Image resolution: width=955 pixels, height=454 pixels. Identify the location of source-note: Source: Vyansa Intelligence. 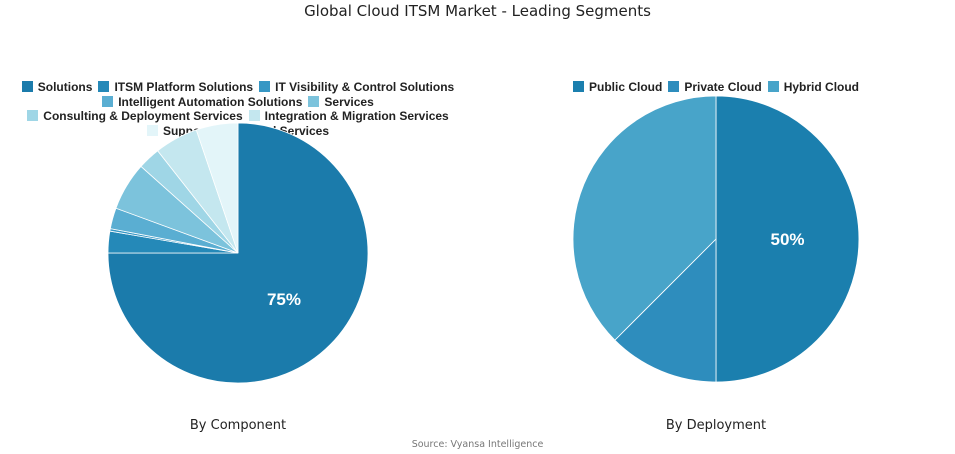
(477, 444).